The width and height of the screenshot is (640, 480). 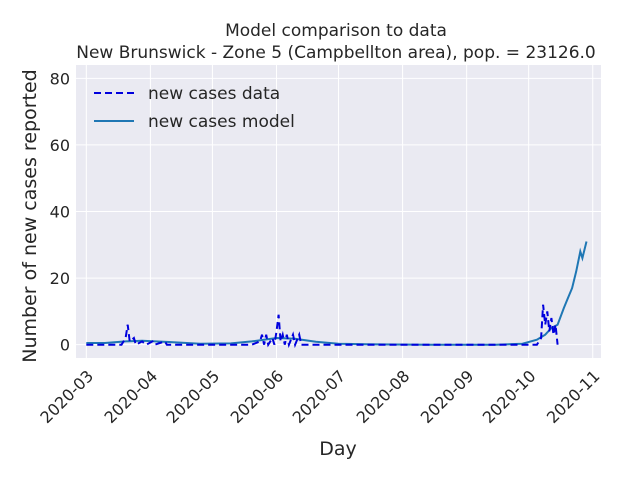 What do you see at coordinates (30, 215) in the screenshot?
I see `y-axis-label: Number of new cases reported` at bounding box center [30, 215].